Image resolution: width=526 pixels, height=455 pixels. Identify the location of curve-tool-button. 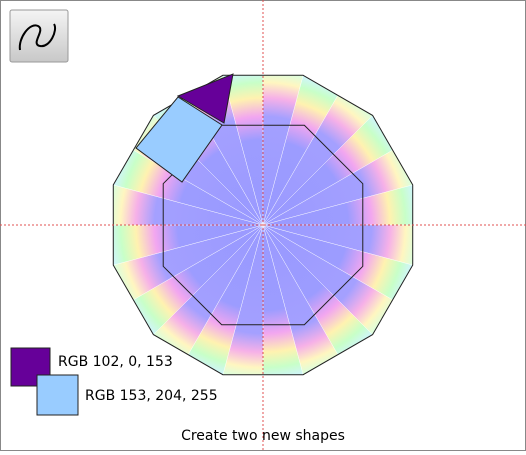
(39, 36).